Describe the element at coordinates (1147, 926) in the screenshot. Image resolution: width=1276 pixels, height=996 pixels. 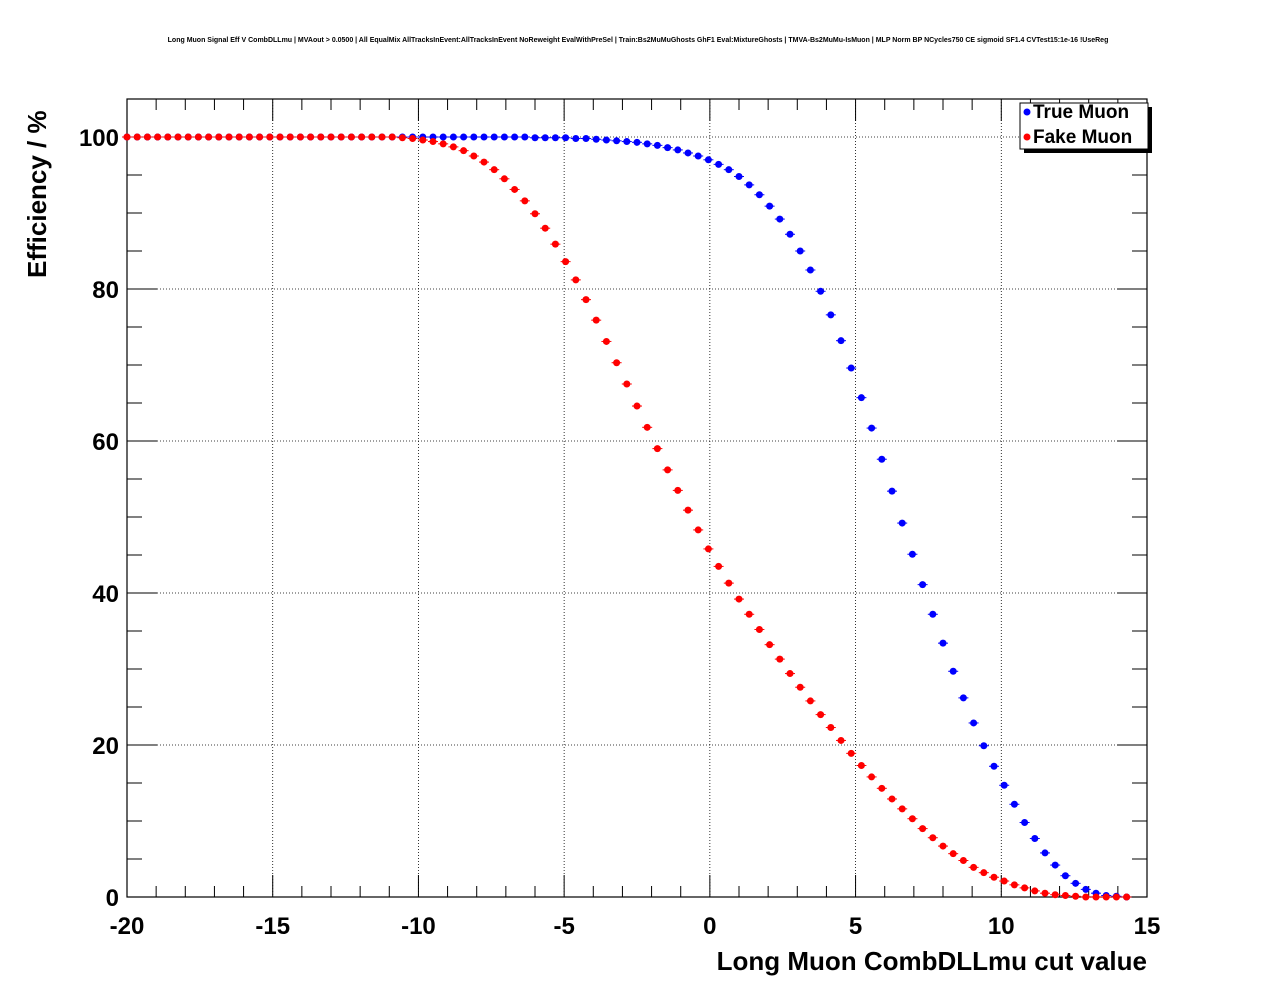
I see `x-tick-label: 15` at that location.